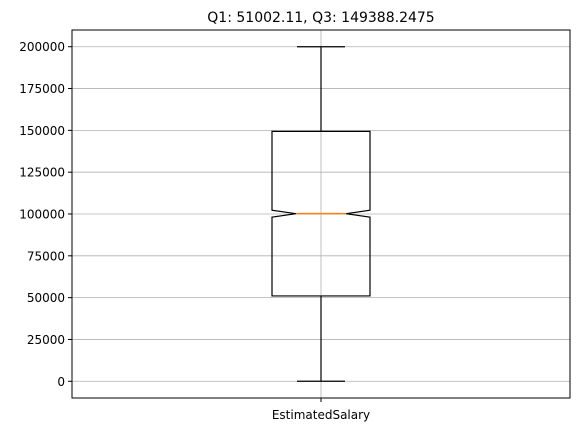  Describe the element at coordinates (46, 298) in the screenshot. I see `y-tick-label: 50000` at that location.